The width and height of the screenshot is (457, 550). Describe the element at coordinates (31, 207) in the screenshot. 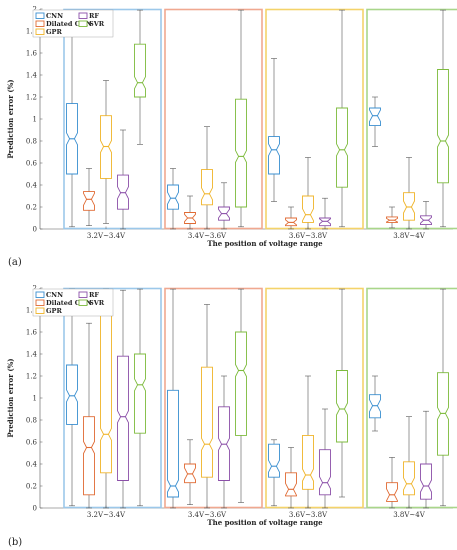

I see `y-tick-label: 0.2` at that location.